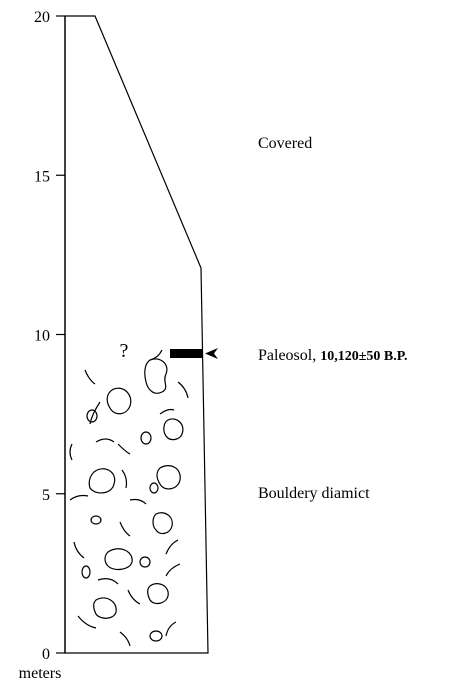 This screenshot has width=465, height=686. Describe the element at coordinates (314, 493) in the screenshot. I see `unit-label: Bouldery diamict` at that location.